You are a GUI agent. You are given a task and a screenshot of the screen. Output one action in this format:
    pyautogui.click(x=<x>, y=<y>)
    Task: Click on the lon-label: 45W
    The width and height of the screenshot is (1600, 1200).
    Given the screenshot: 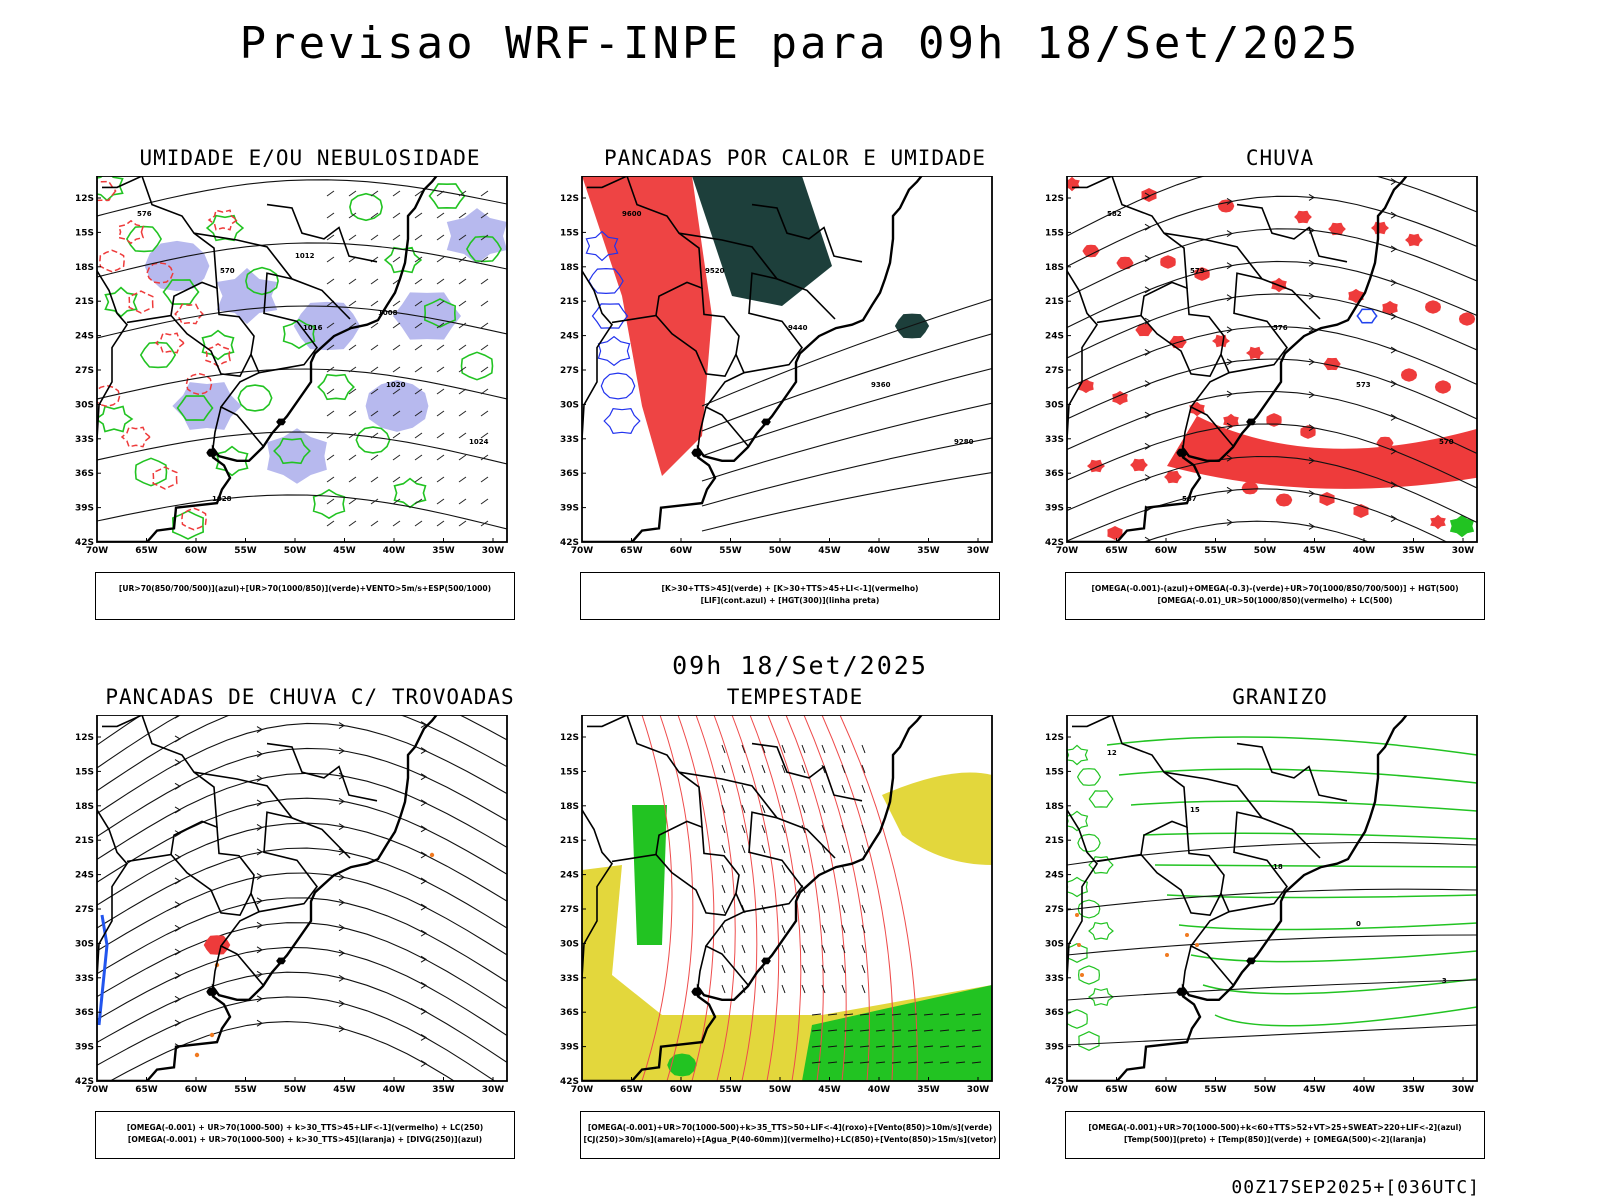 What is the action you would take?
    pyautogui.click(x=1314, y=1090)
    